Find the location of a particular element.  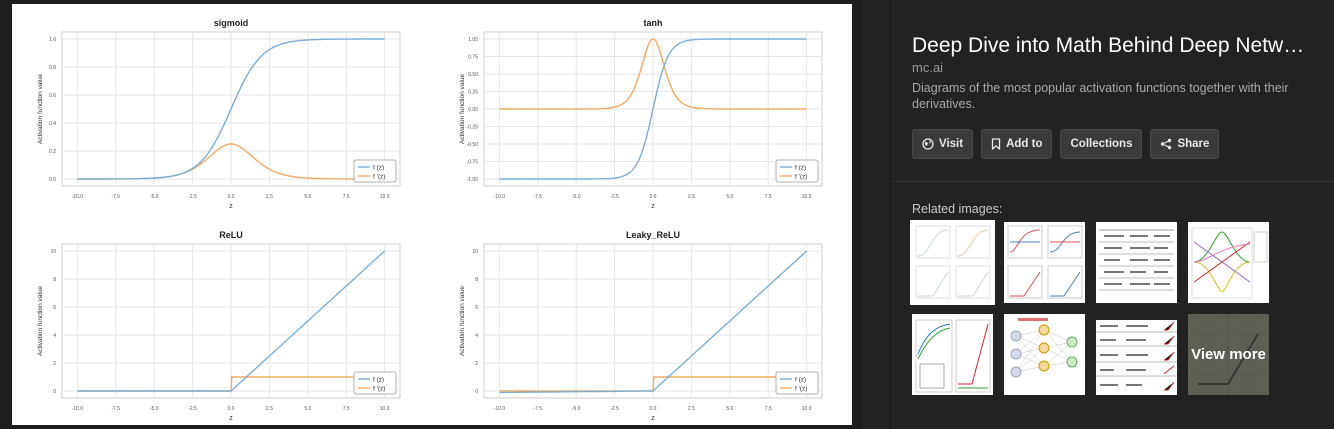

divider is located at coordinates (890, 214).